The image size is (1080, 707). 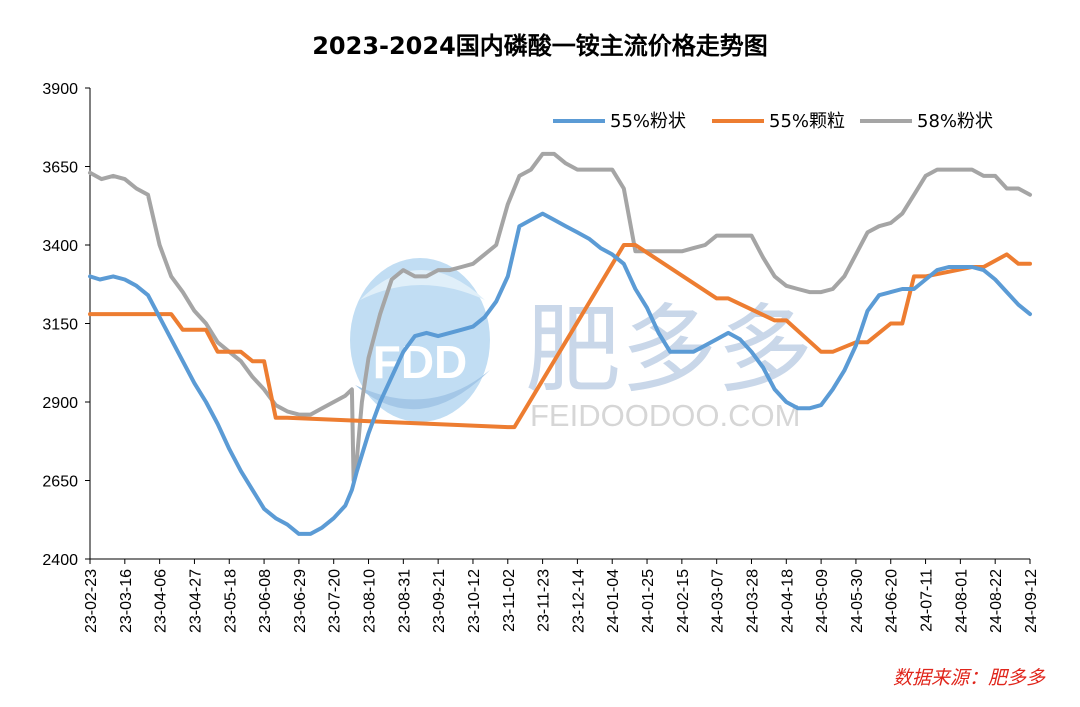 I want to click on y-tick-label: 3650, so click(x=60, y=168).